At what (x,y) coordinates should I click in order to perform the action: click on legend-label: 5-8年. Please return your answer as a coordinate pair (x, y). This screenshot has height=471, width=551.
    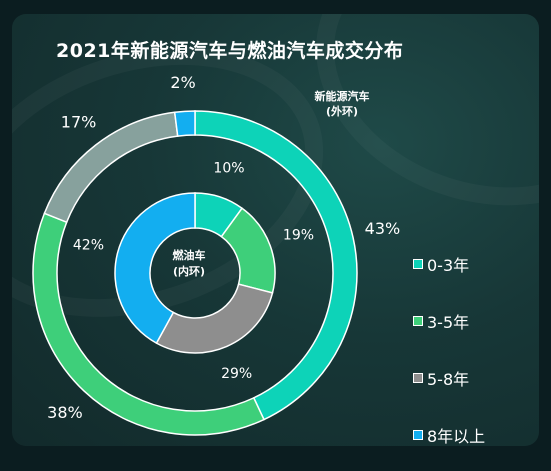
    Looking at the image, I should click on (448, 379).